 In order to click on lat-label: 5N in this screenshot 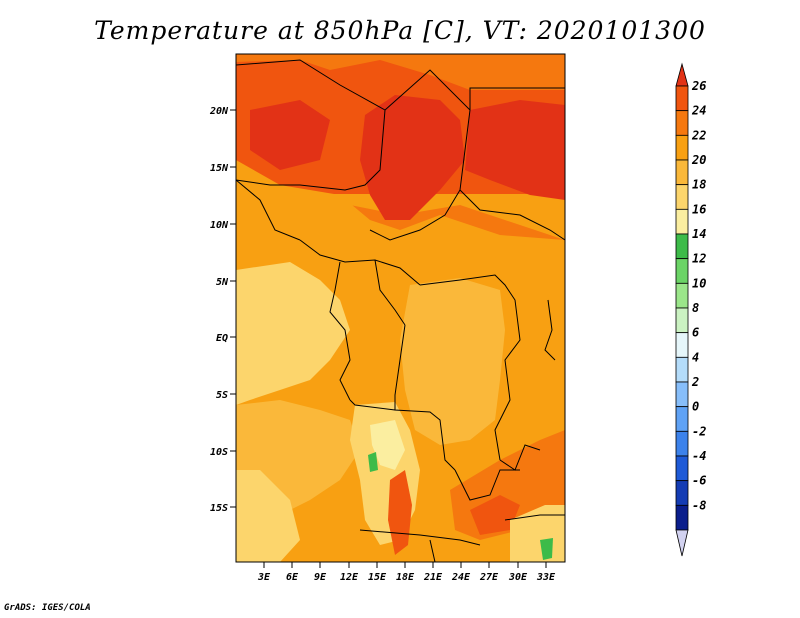, I will do `click(222, 282)`.